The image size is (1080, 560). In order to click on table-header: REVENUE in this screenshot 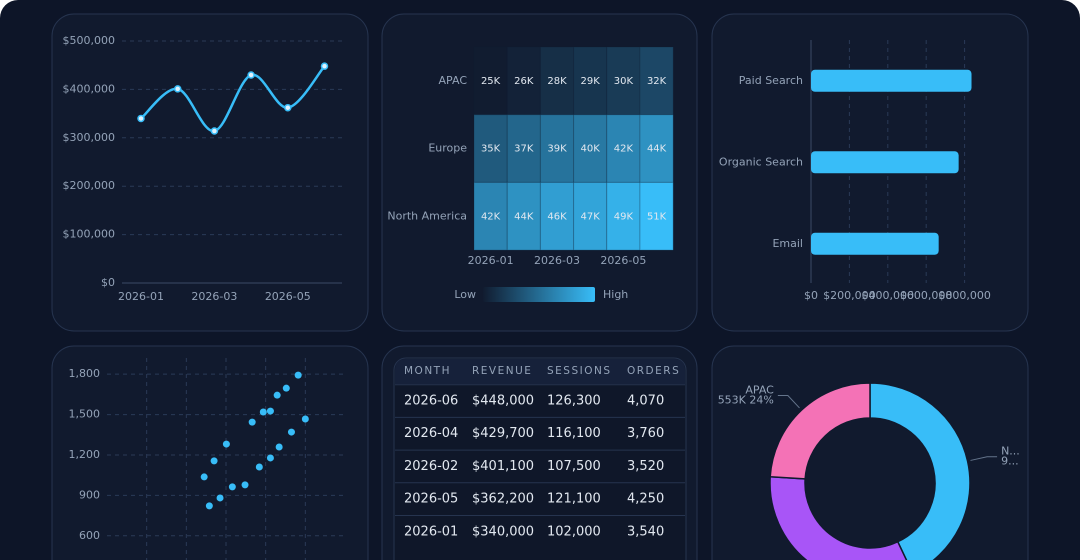, I will do `click(502, 371)`.